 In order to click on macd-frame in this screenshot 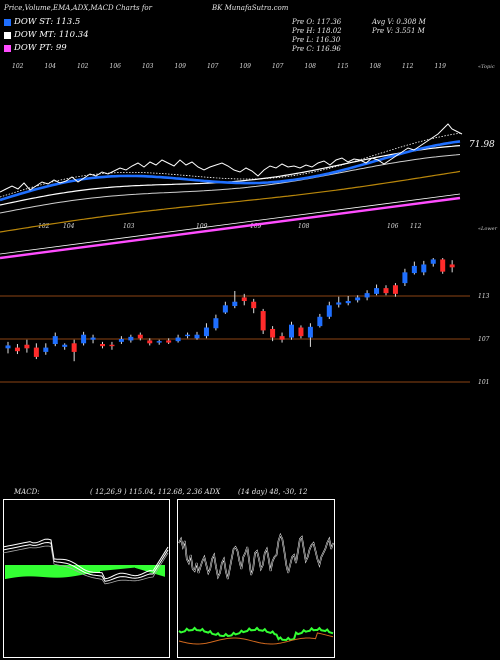, I will do `click(86, 578)`.